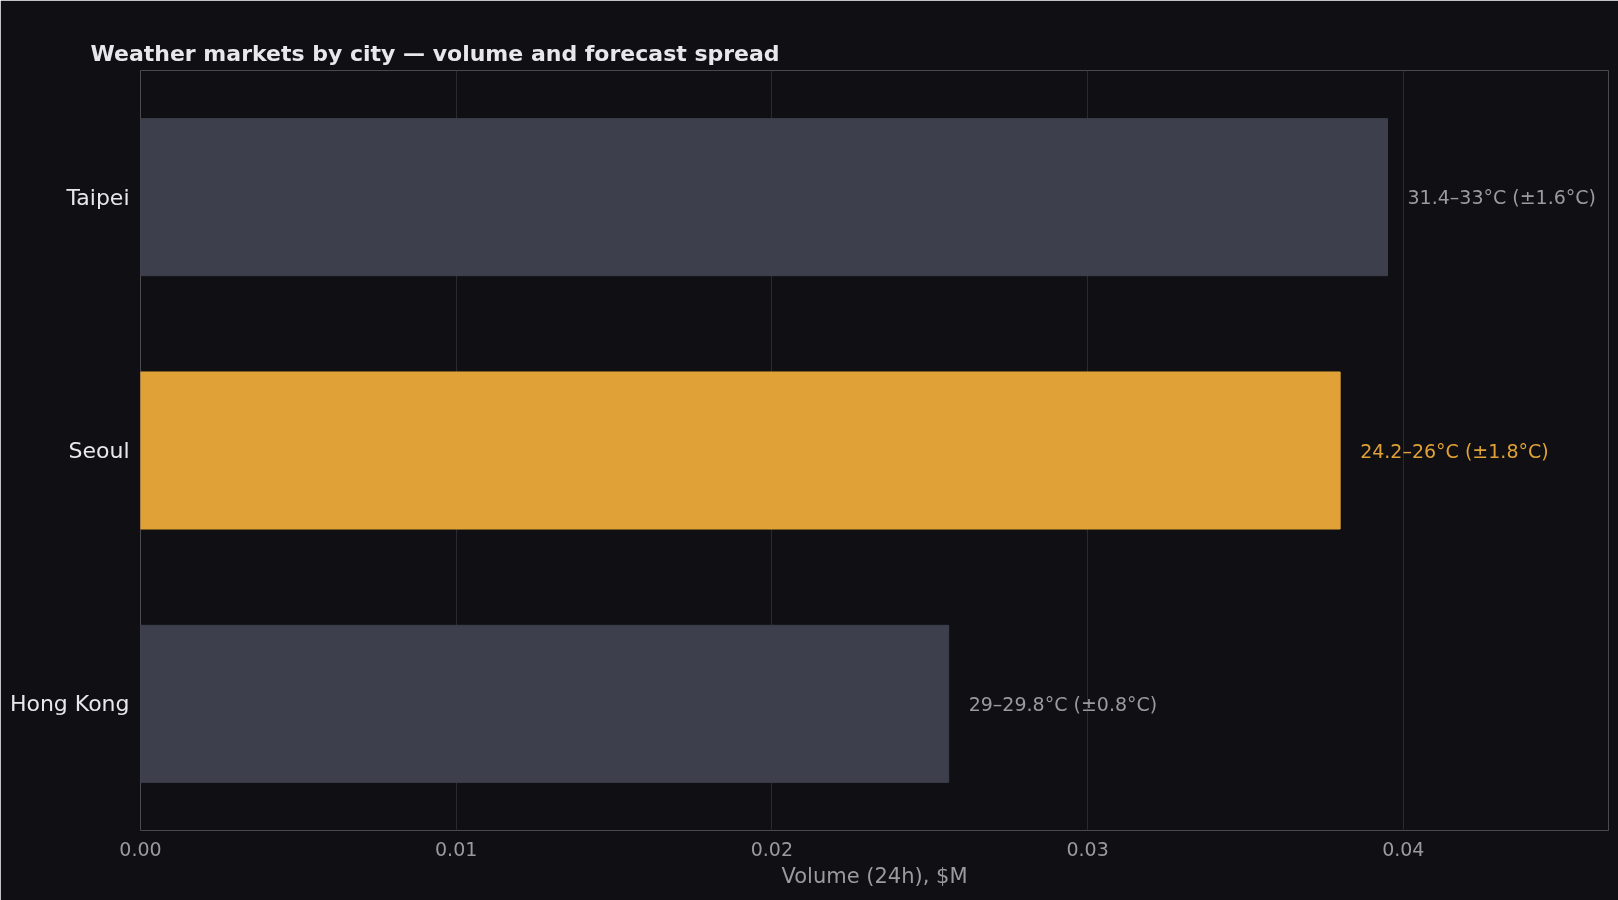 The image size is (1618, 900). I want to click on data-label: 29–29.8°C (±0.8°C), so click(1063, 703).